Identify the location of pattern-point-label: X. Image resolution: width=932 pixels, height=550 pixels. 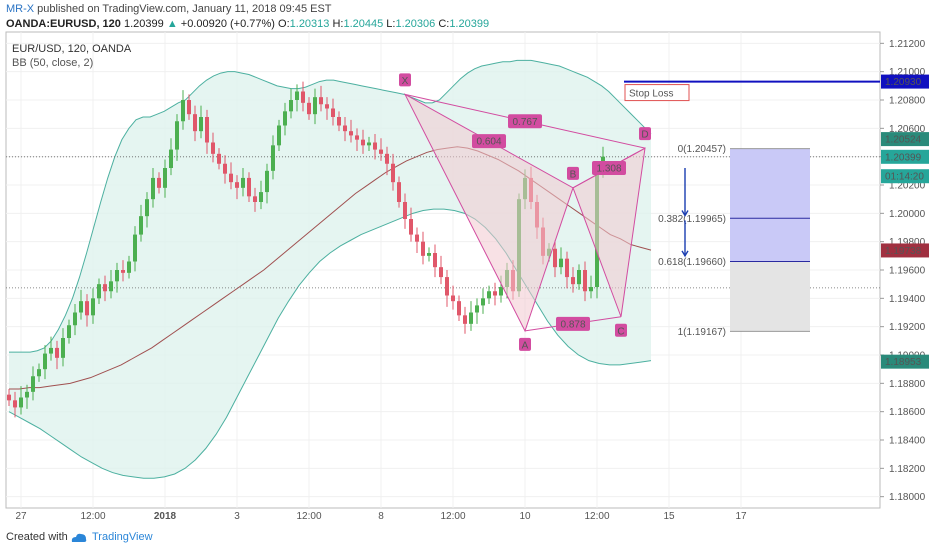
(405, 81).